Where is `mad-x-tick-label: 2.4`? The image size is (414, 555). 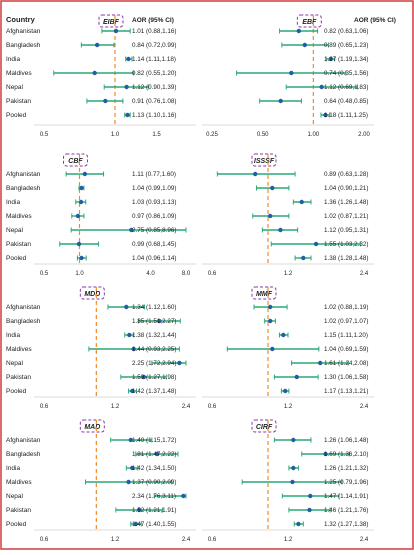 mad-x-tick-label: 2.4 is located at coordinates (186, 540).